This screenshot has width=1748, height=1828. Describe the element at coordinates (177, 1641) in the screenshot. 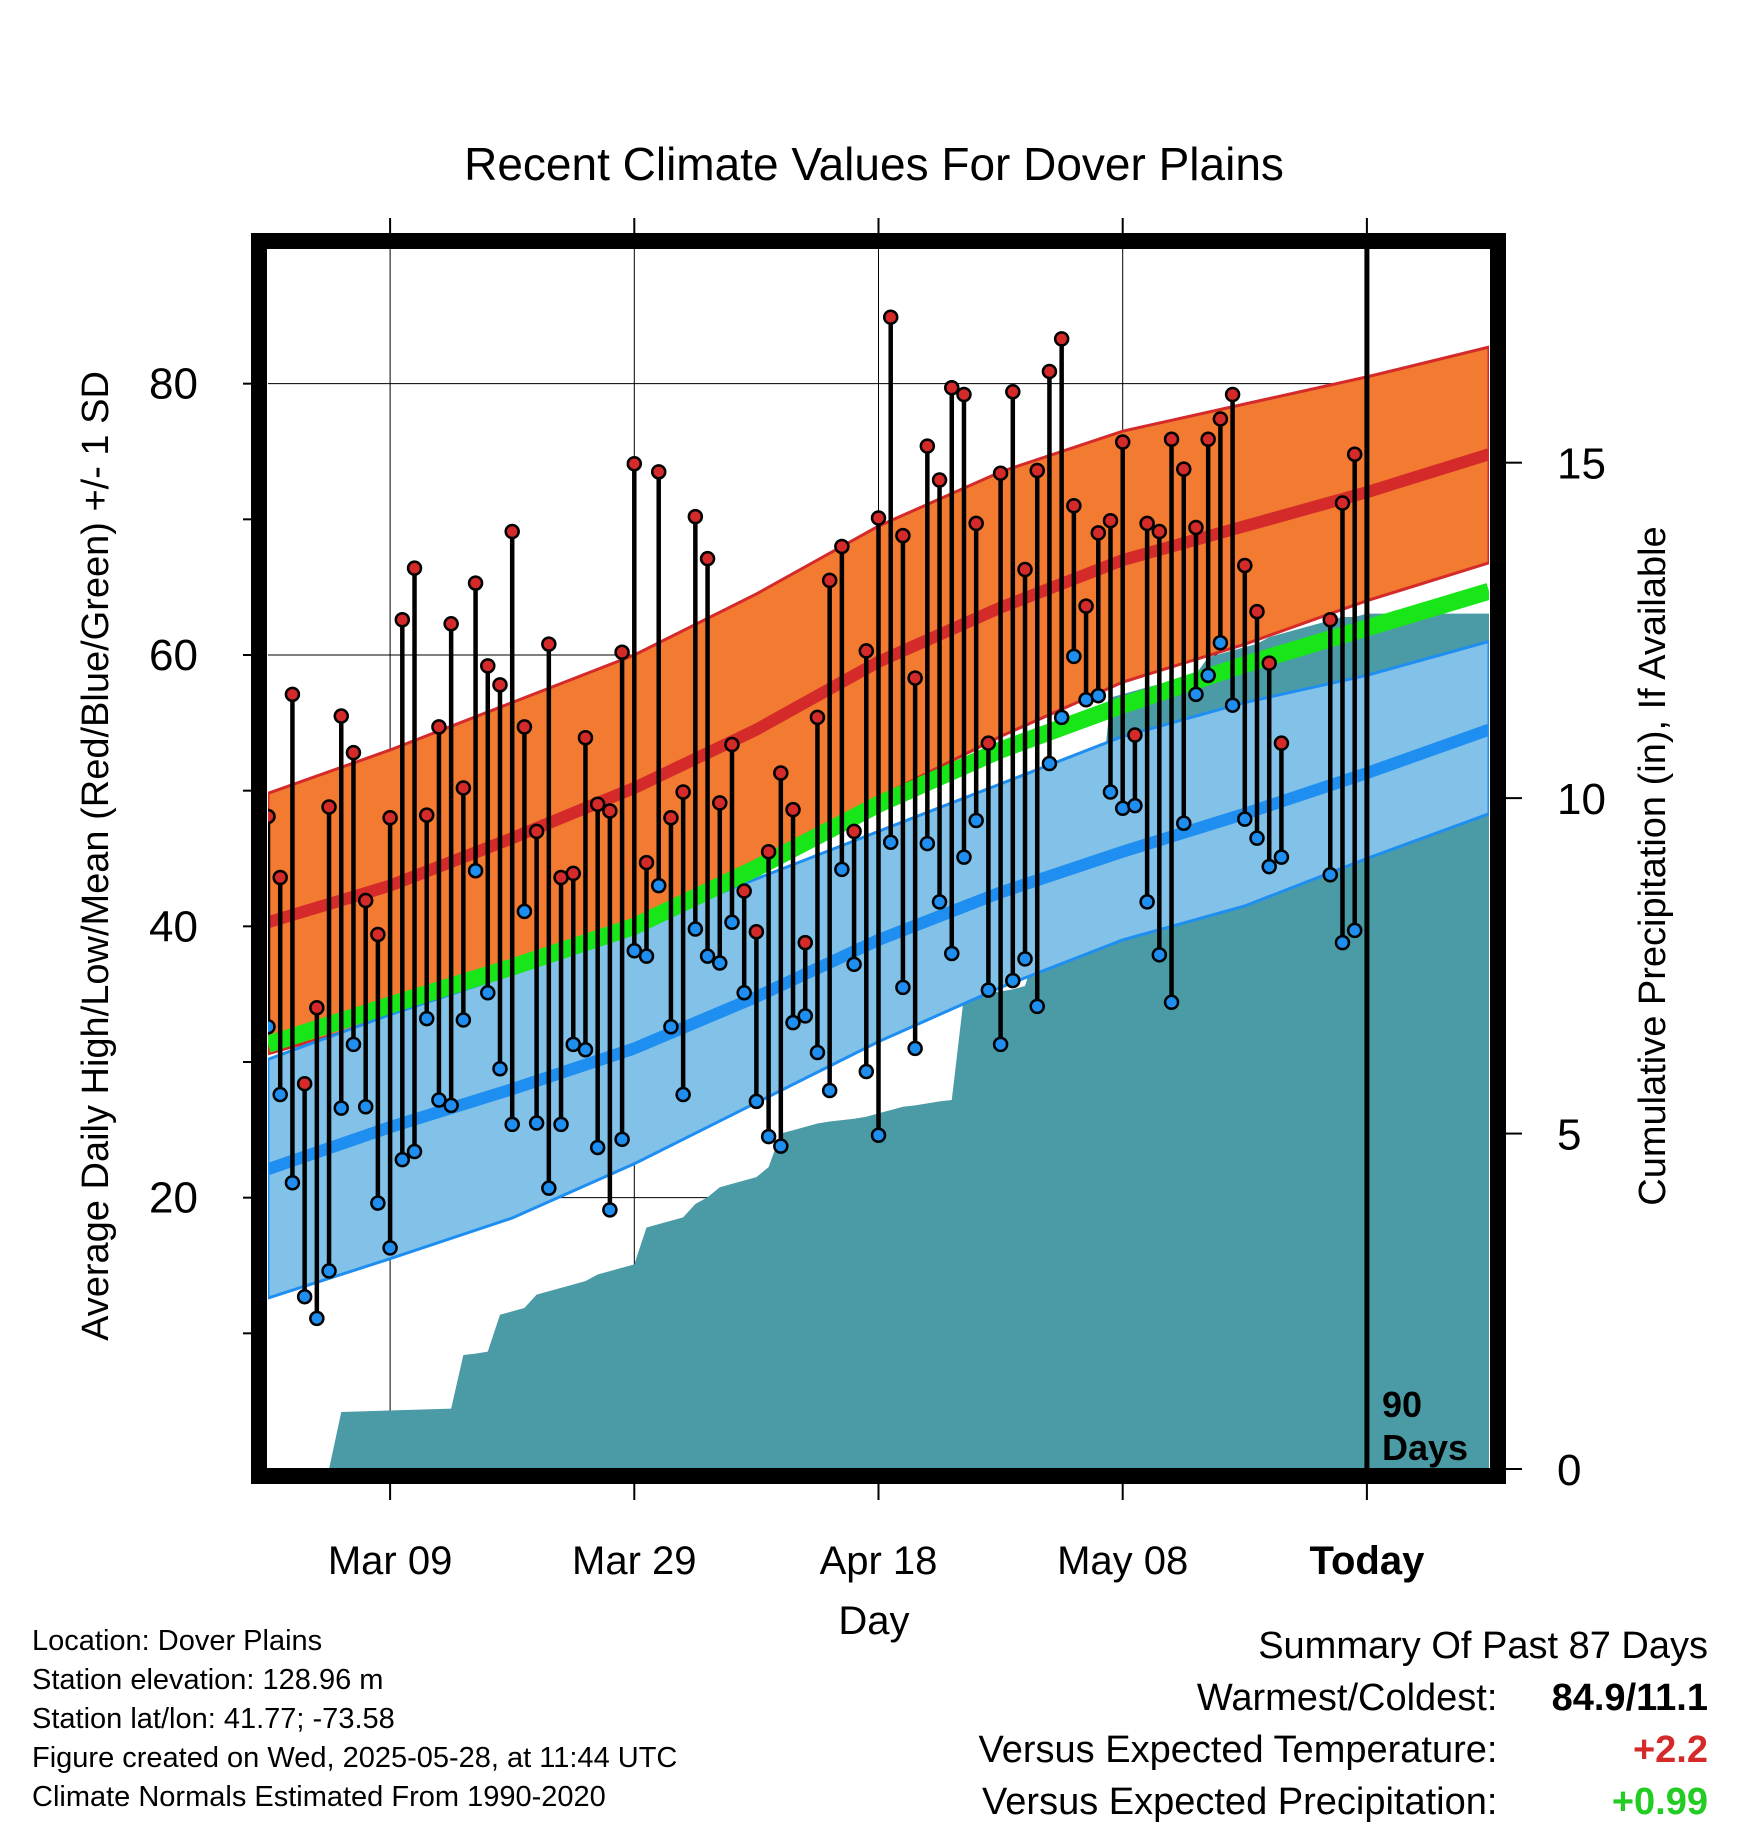

I see `location-text: Location: Dover Plains` at that location.